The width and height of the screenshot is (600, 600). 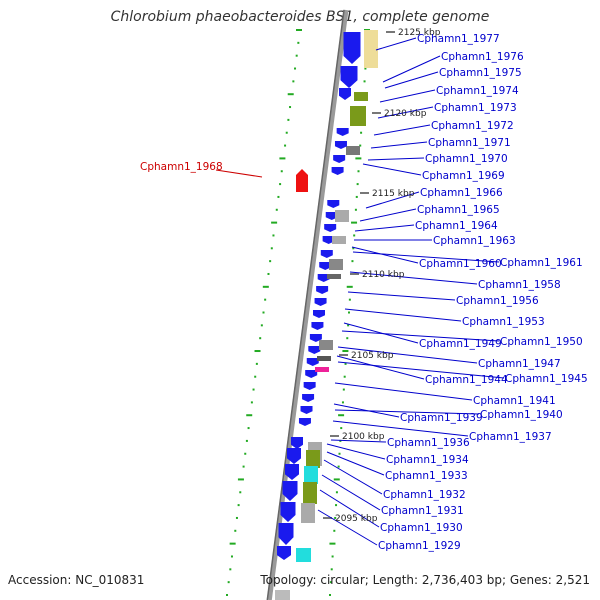 I want to click on gene-label: Cphamn1_1949, so click(x=460, y=344).